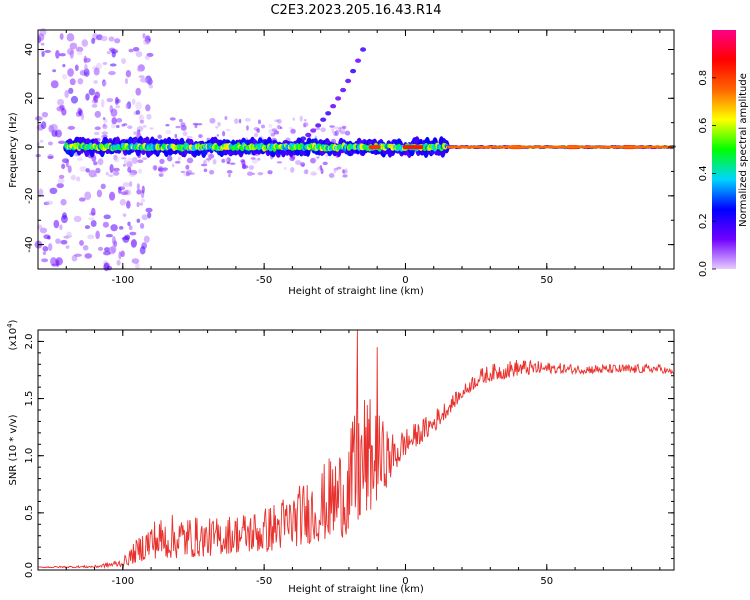  What do you see at coordinates (10, 325) in the screenshot?
I see `snr-multiplier-exp: 4` at bounding box center [10, 325].